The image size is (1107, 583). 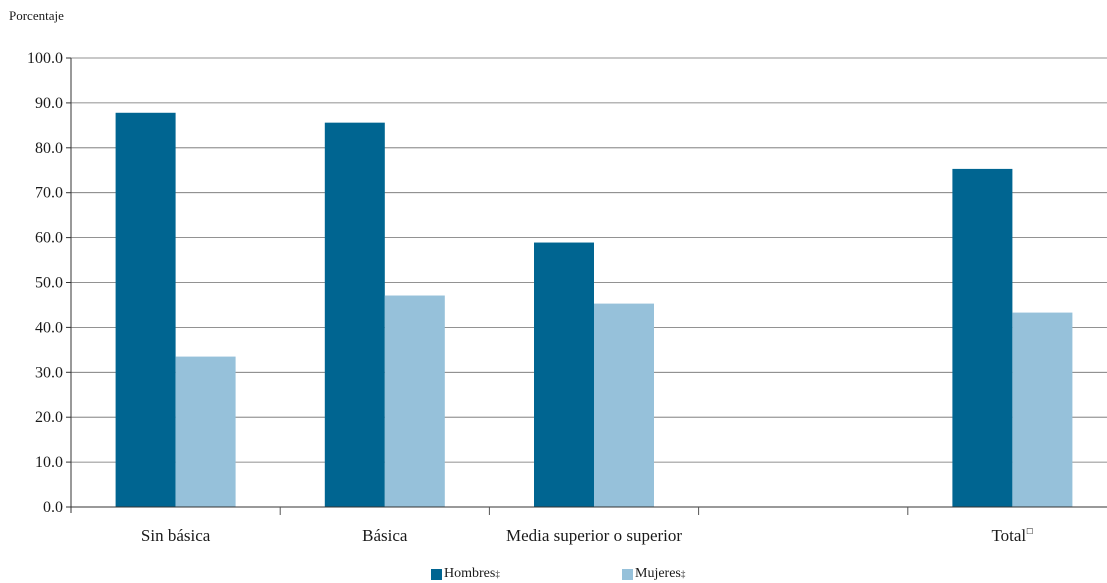 What do you see at coordinates (49, 193) in the screenshot?
I see `y-tick-label: 70.0` at bounding box center [49, 193].